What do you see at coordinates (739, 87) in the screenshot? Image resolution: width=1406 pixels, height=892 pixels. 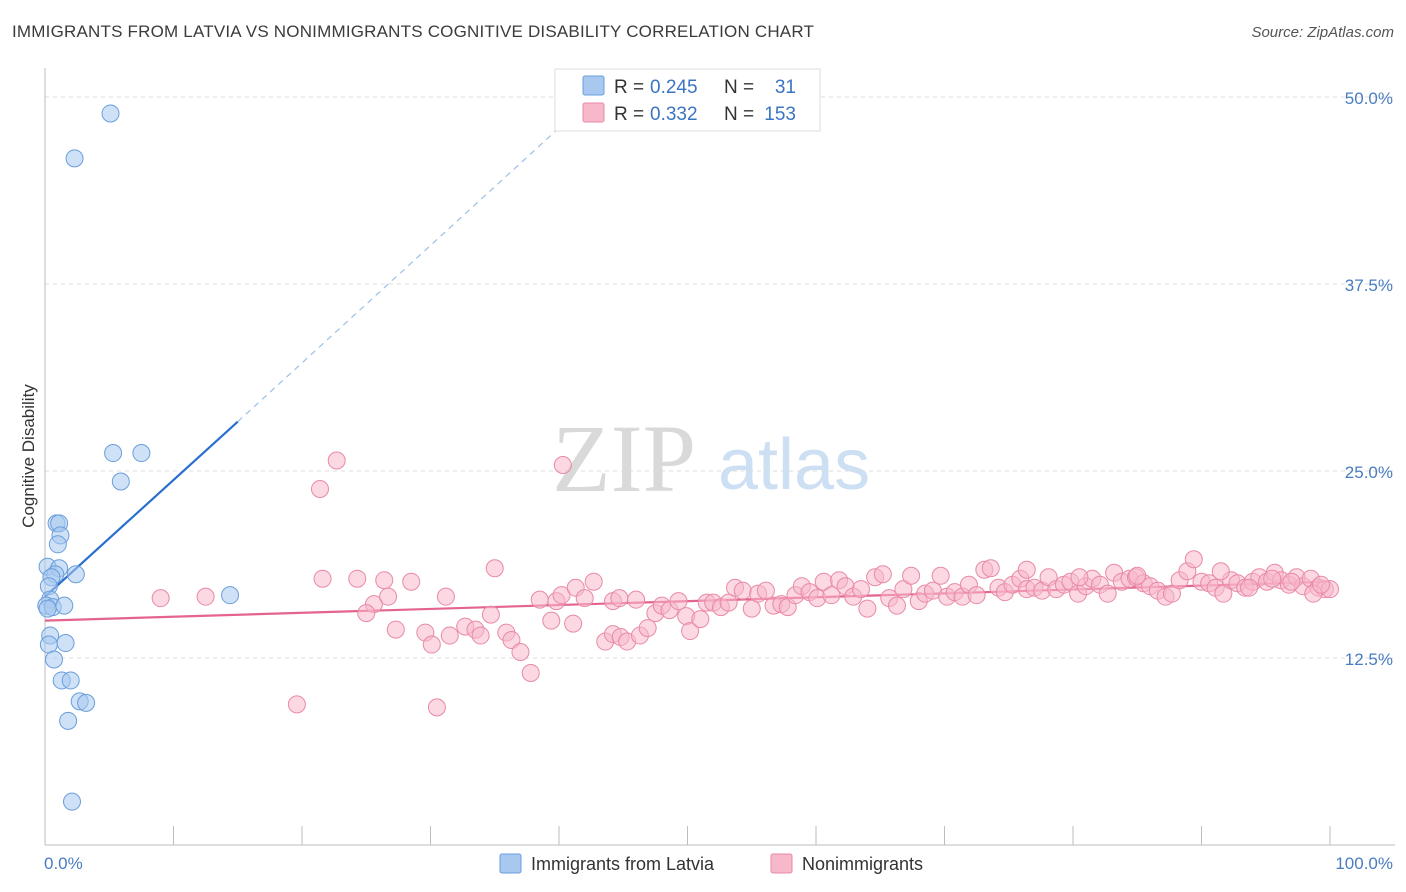 I see `legend-n-label-0: N =` at bounding box center [739, 87].